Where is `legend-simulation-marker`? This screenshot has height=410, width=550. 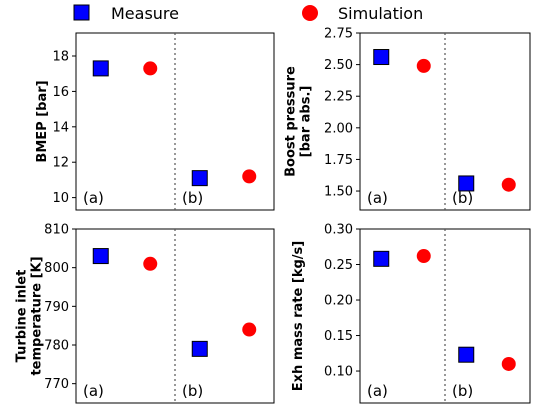
legend-simulation-marker is located at coordinates (310, 13).